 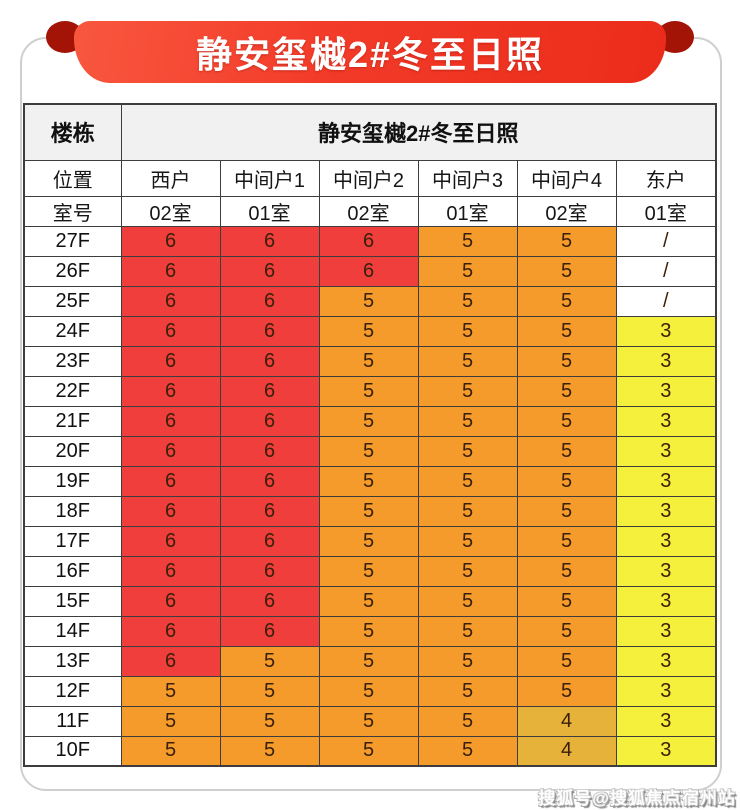 What do you see at coordinates (72, 241) in the screenshot?
I see `floor-label: 27F` at bounding box center [72, 241].